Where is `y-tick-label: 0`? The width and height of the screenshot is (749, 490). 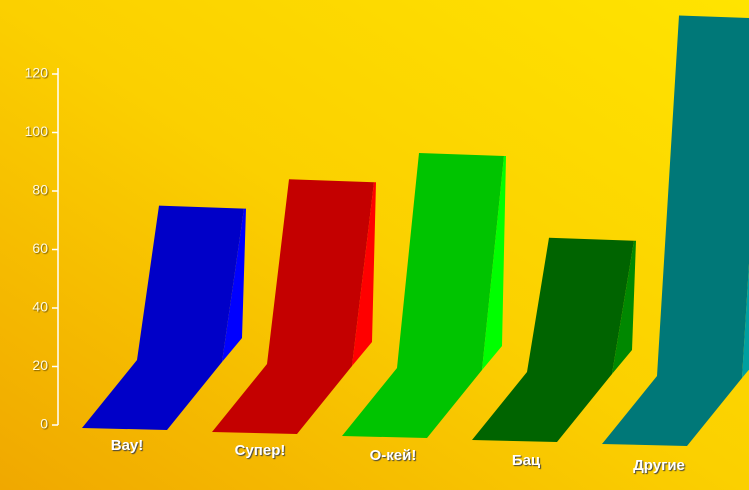
y-tick-label: 0 is located at coordinates (44, 424).